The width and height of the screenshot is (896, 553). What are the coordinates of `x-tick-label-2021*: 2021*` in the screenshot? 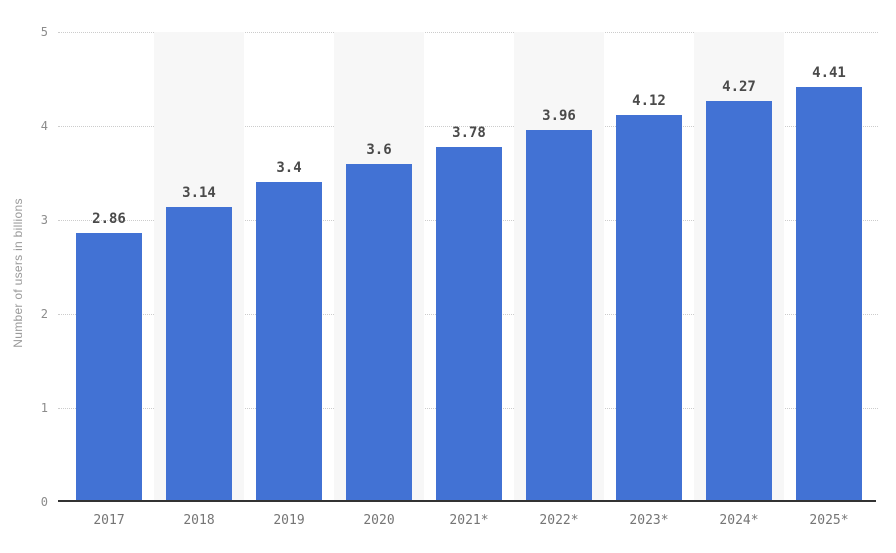 It's located at (469, 520).